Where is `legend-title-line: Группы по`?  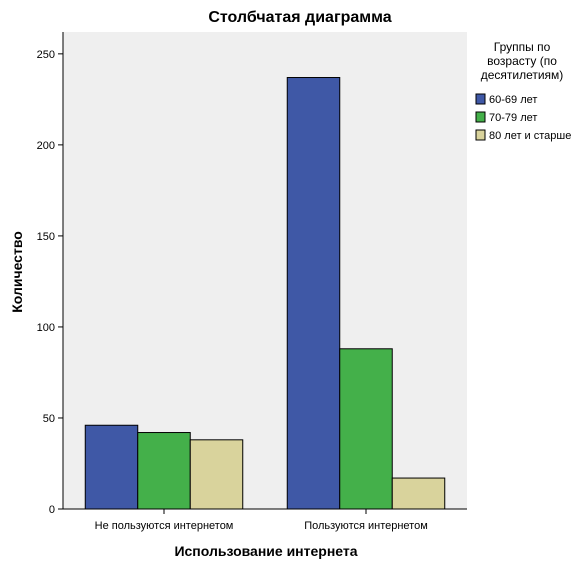
legend-title-line: Группы по is located at coordinates (522, 47).